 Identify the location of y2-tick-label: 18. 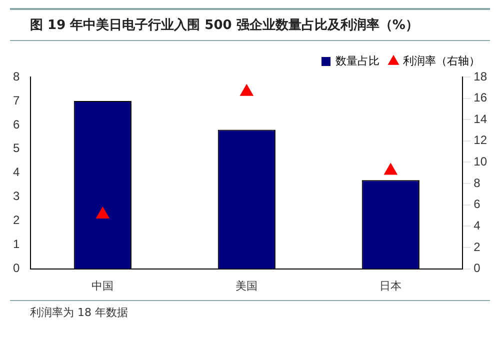
(481, 76).